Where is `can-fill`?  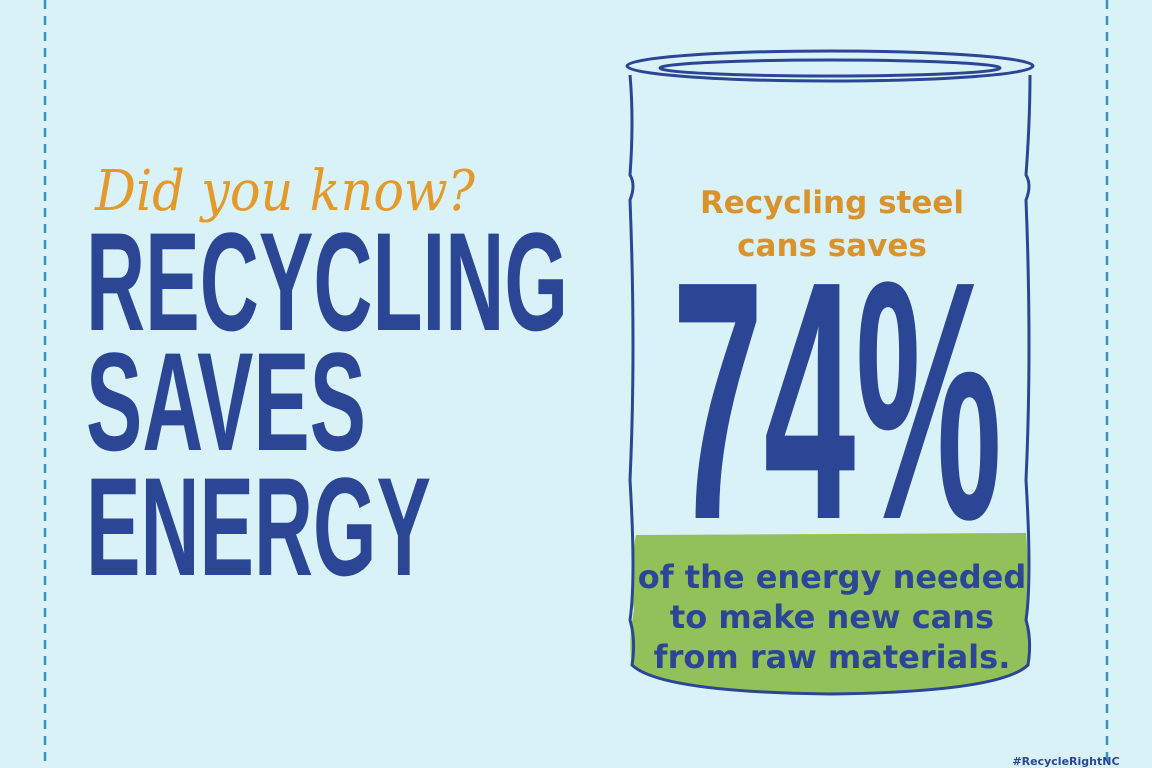 can-fill is located at coordinates (830, 613).